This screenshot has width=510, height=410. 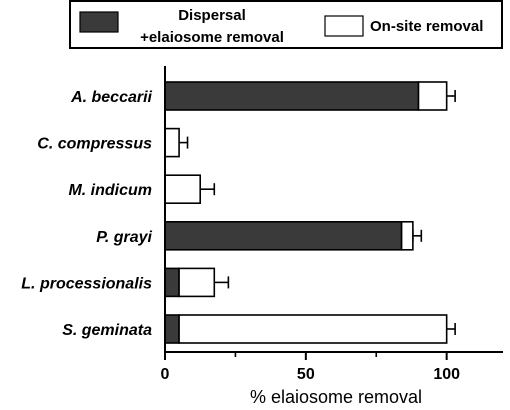 I want to click on category-label-a-beccarii: A. beccarii, so click(x=111, y=97).